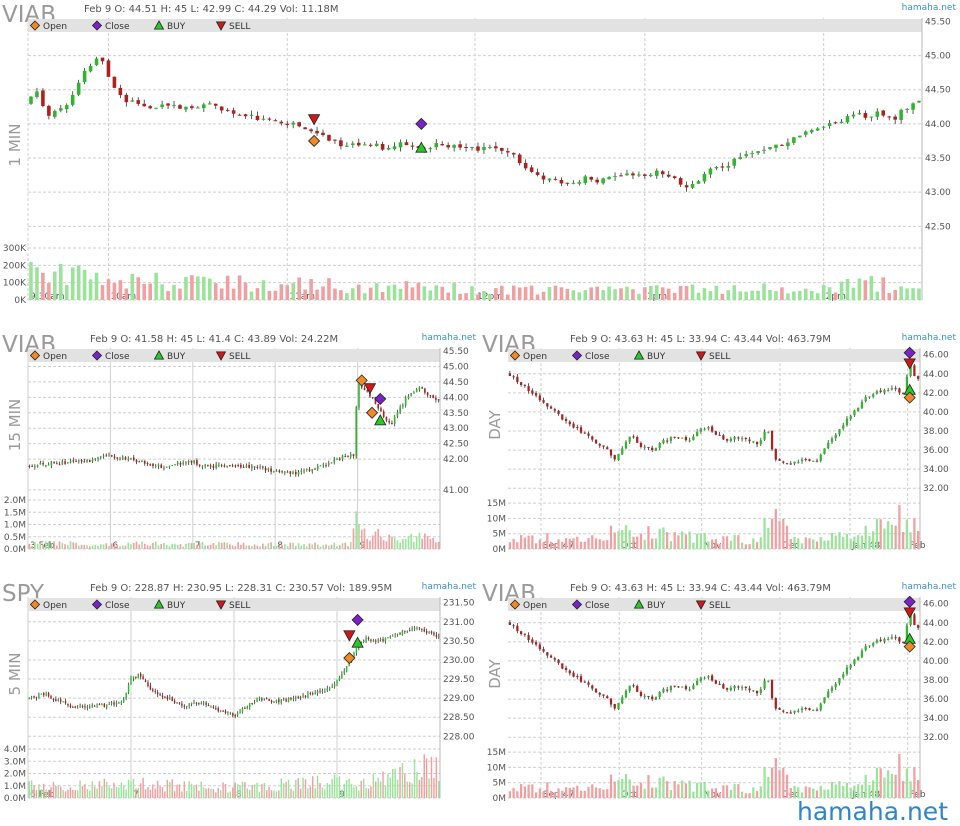 The image size is (960, 826). What do you see at coordinates (372, 412) in the screenshot?
I see `marker-open-icon` at bounding box center [372, 412].